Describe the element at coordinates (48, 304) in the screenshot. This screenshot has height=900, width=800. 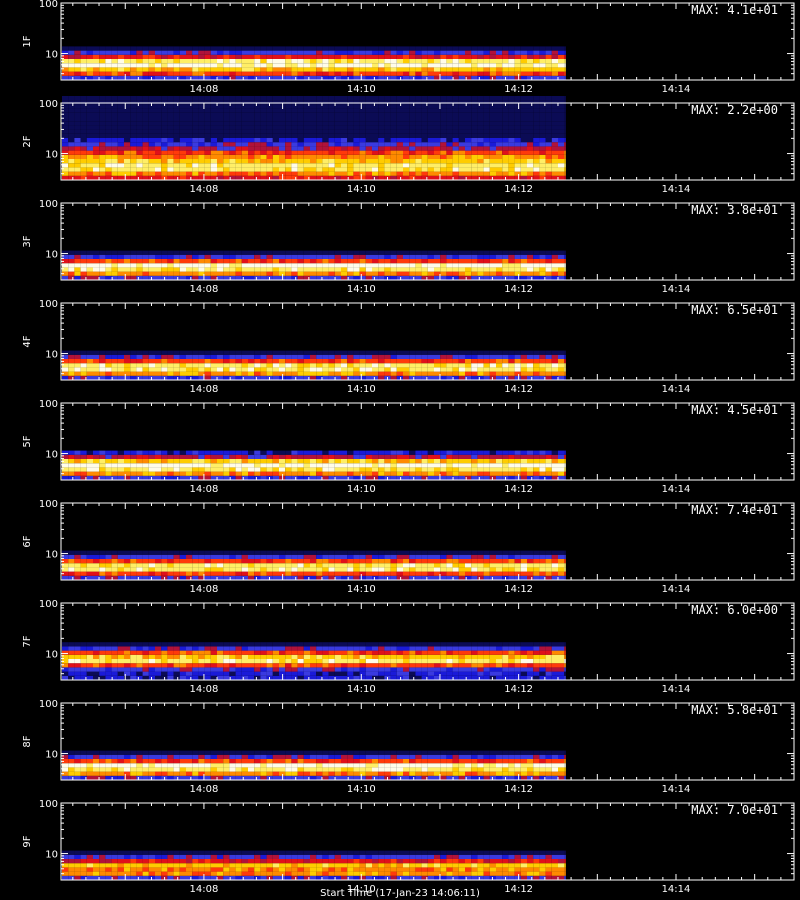
I see `y-tick-label: 100` at that location.